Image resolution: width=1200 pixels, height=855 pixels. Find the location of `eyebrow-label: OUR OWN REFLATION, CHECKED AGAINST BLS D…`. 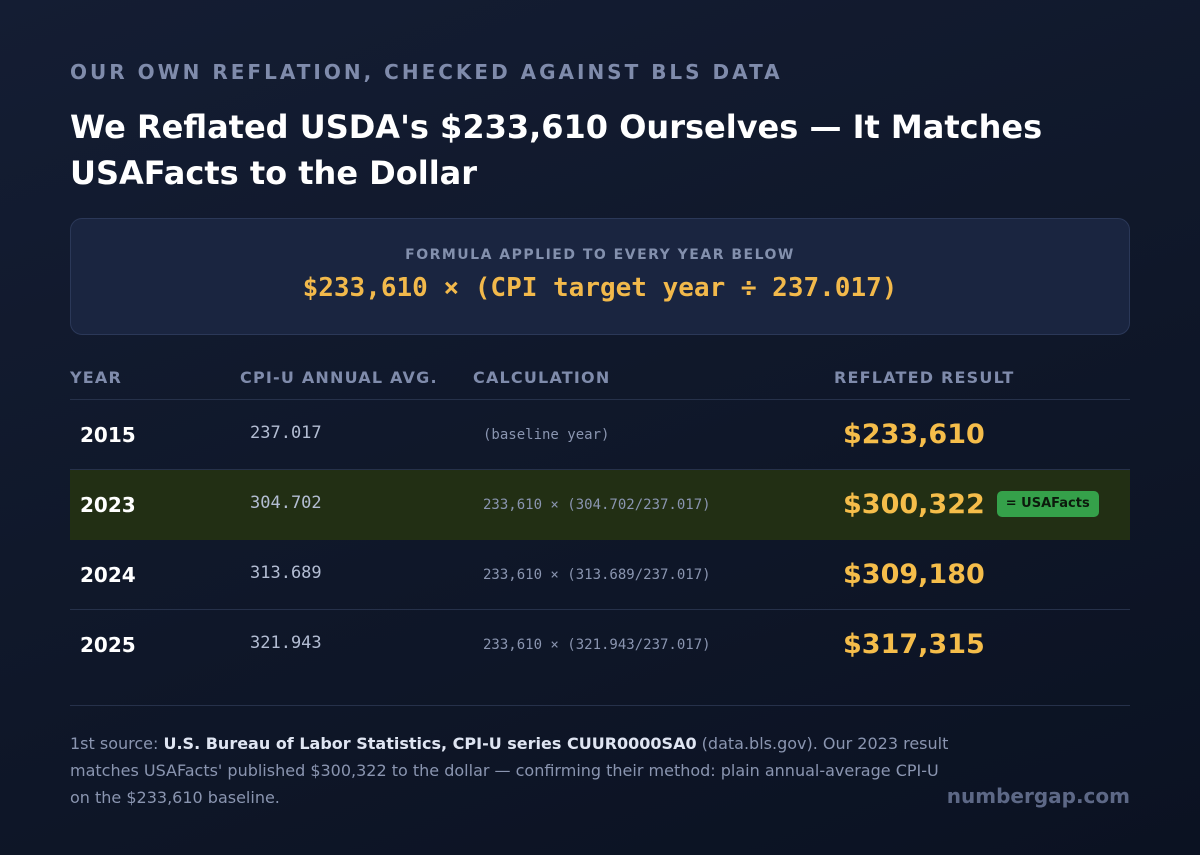

eyebrow-label: OUR OWN REFLATION, CHECKED AGAINST BLS D… is located at coordinates (426, 72).